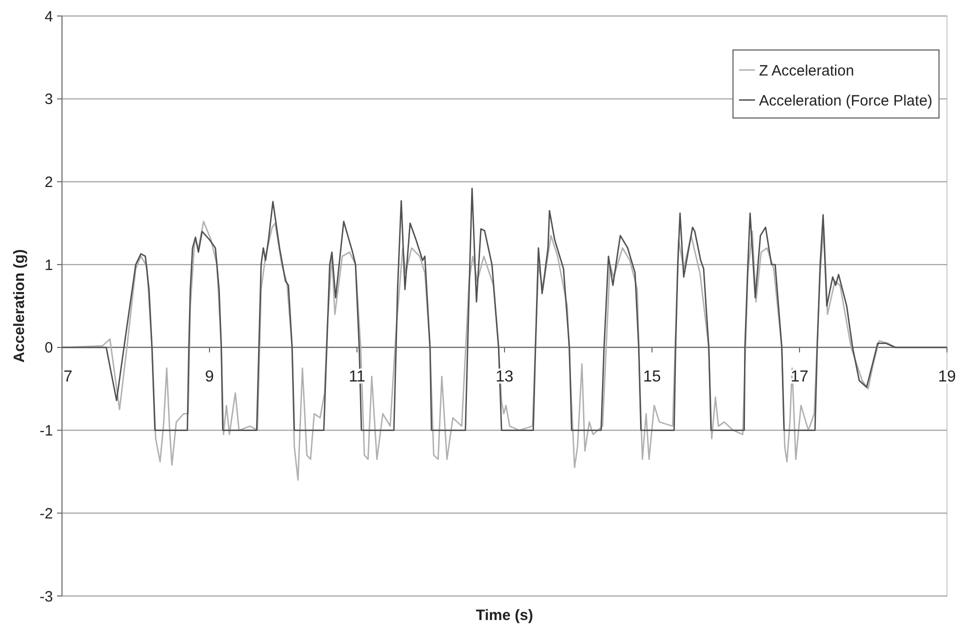 This screenshot has height=640, width=973. What do you see at coordinates (48, 182) in the screenshot?
I see `y-tick-label: 2` at bounding box center [48, 182].